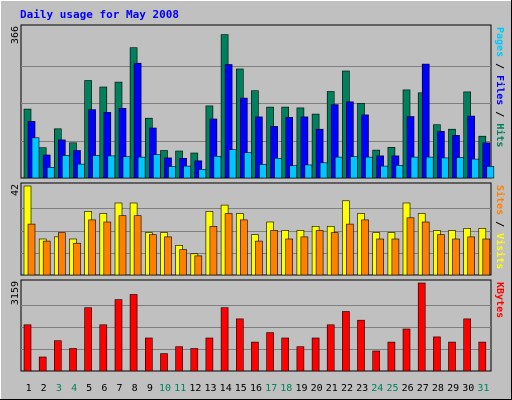 This screenshot has height=400, width=512. Describe the element at coordinates (500, 200) in the screenshot. I see `legend-part: Sites` at that location.